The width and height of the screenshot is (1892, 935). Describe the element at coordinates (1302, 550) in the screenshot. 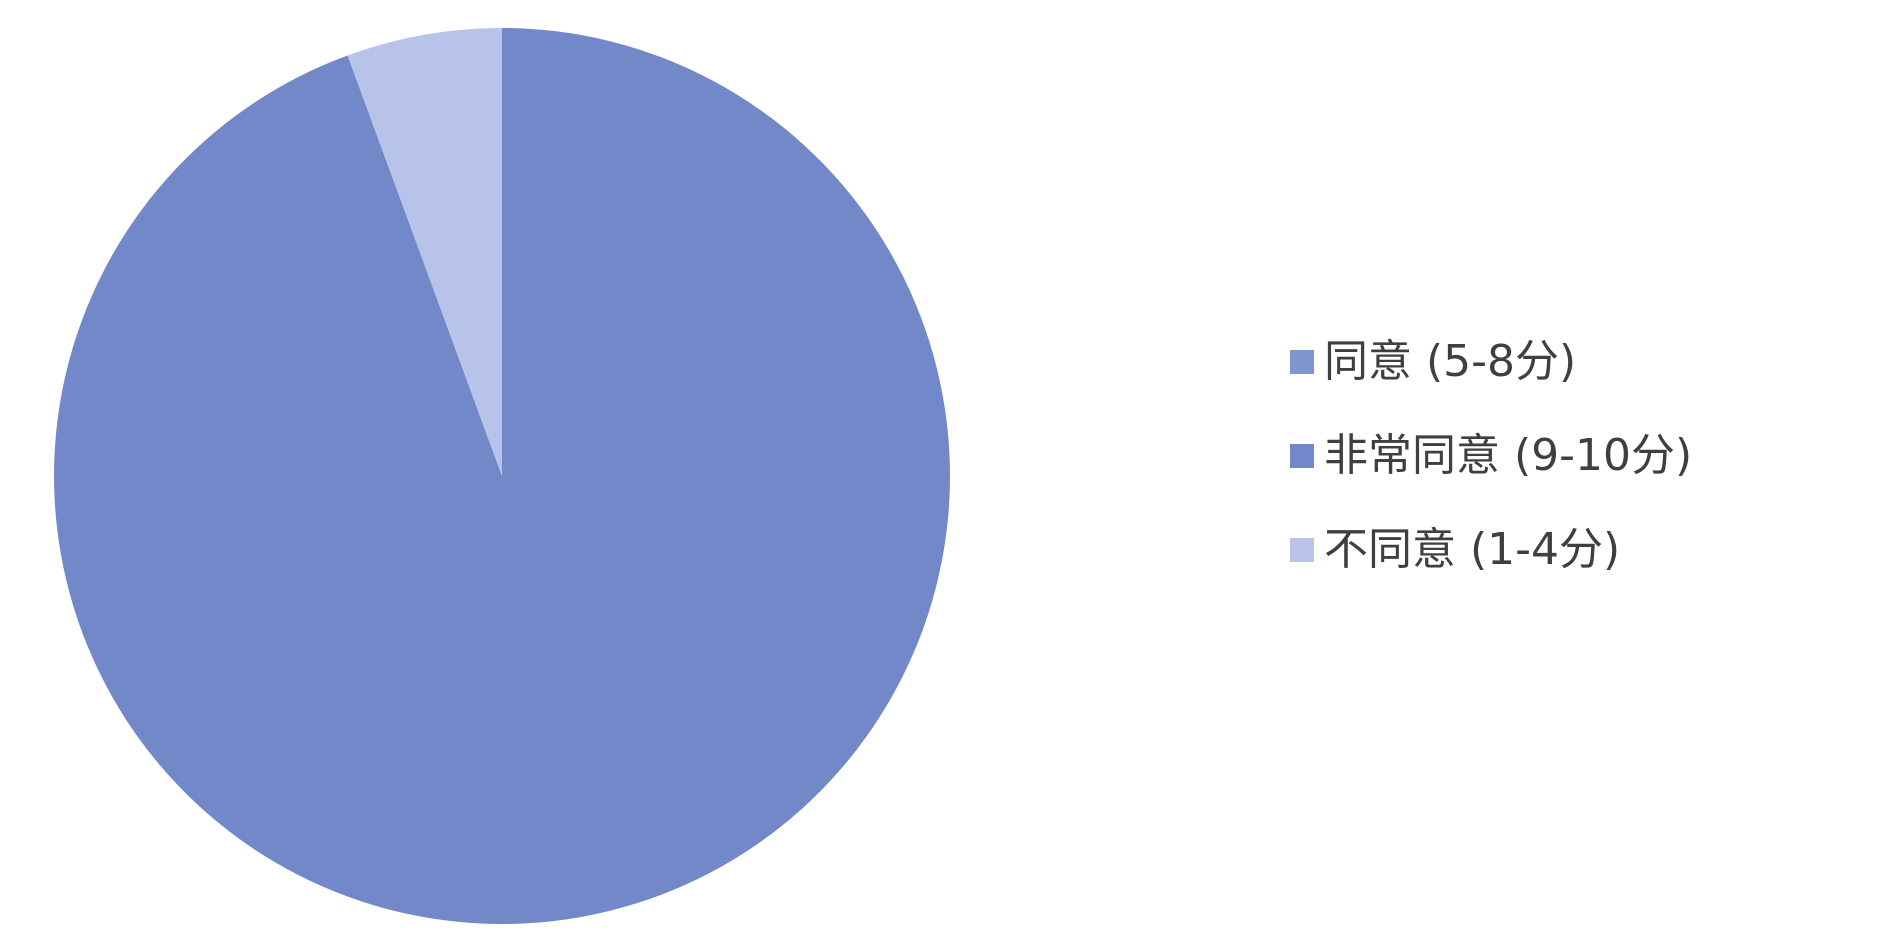

I see `legend-swatch-disagree` at that location.